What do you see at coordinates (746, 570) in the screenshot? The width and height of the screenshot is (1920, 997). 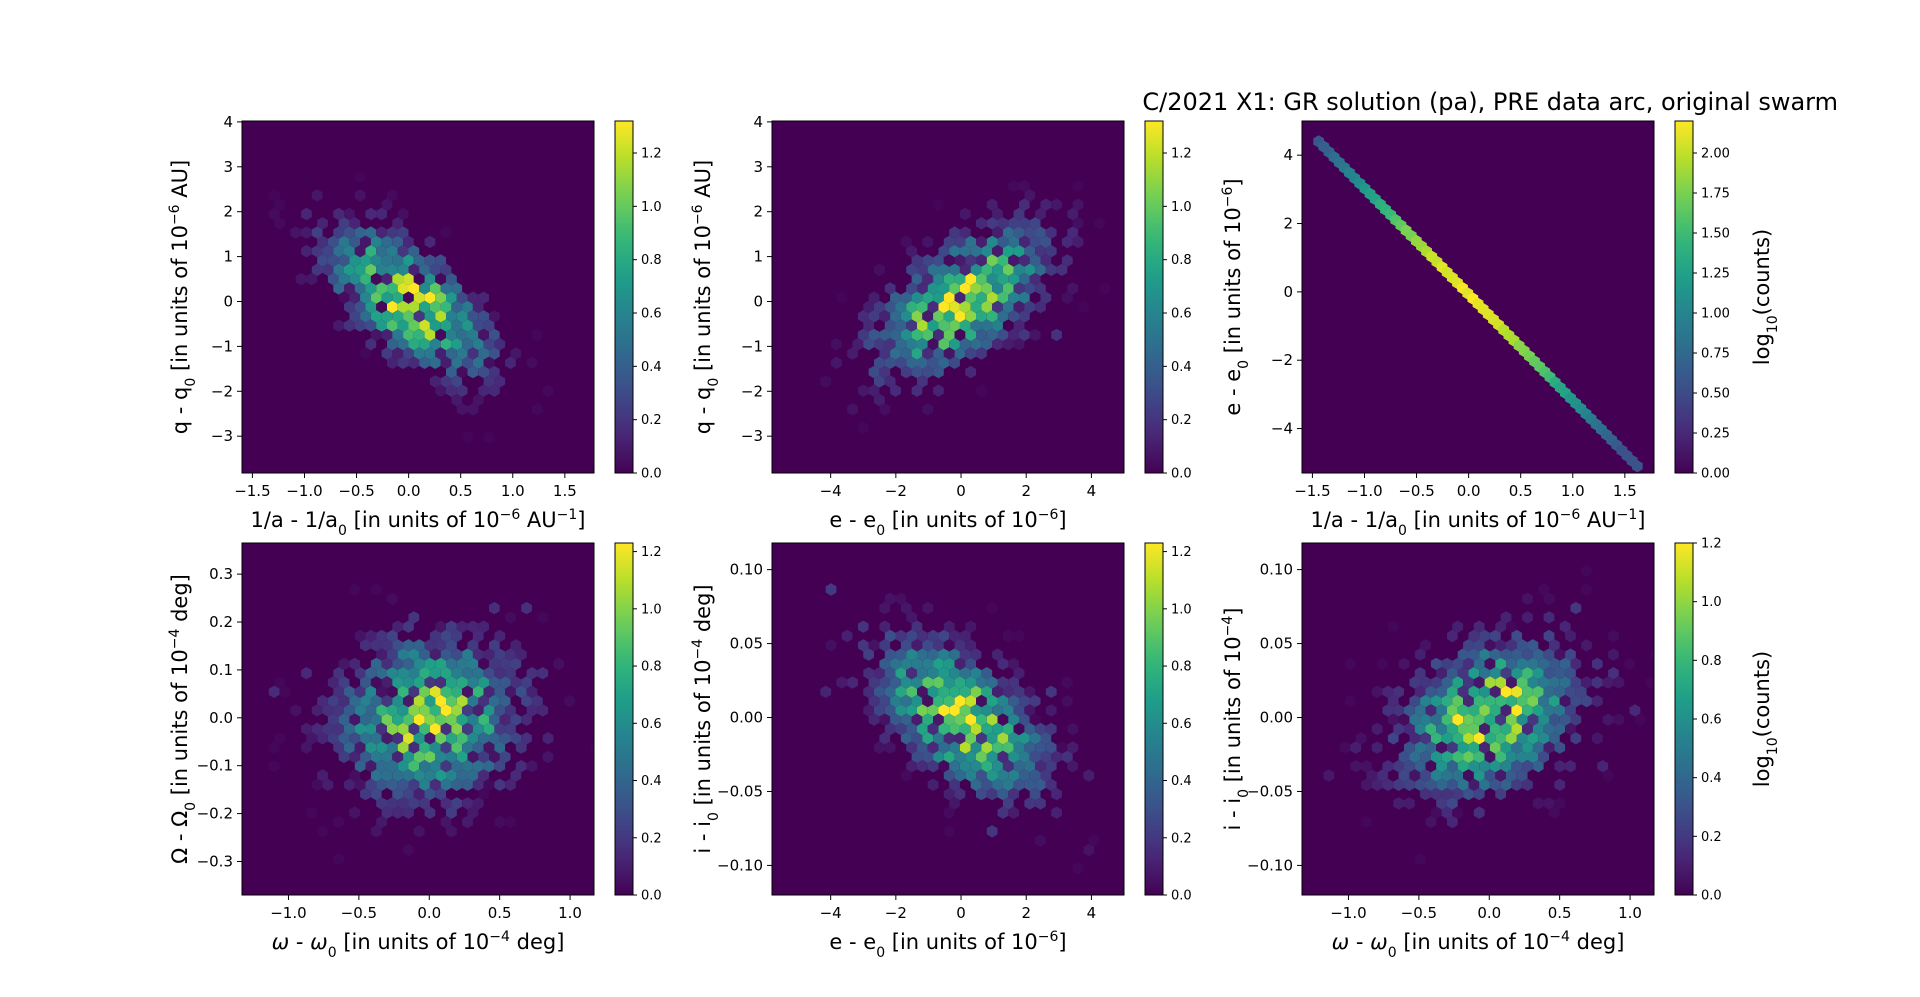 I see `y-tick-label: 0.10` at bounding box center [746, 570].